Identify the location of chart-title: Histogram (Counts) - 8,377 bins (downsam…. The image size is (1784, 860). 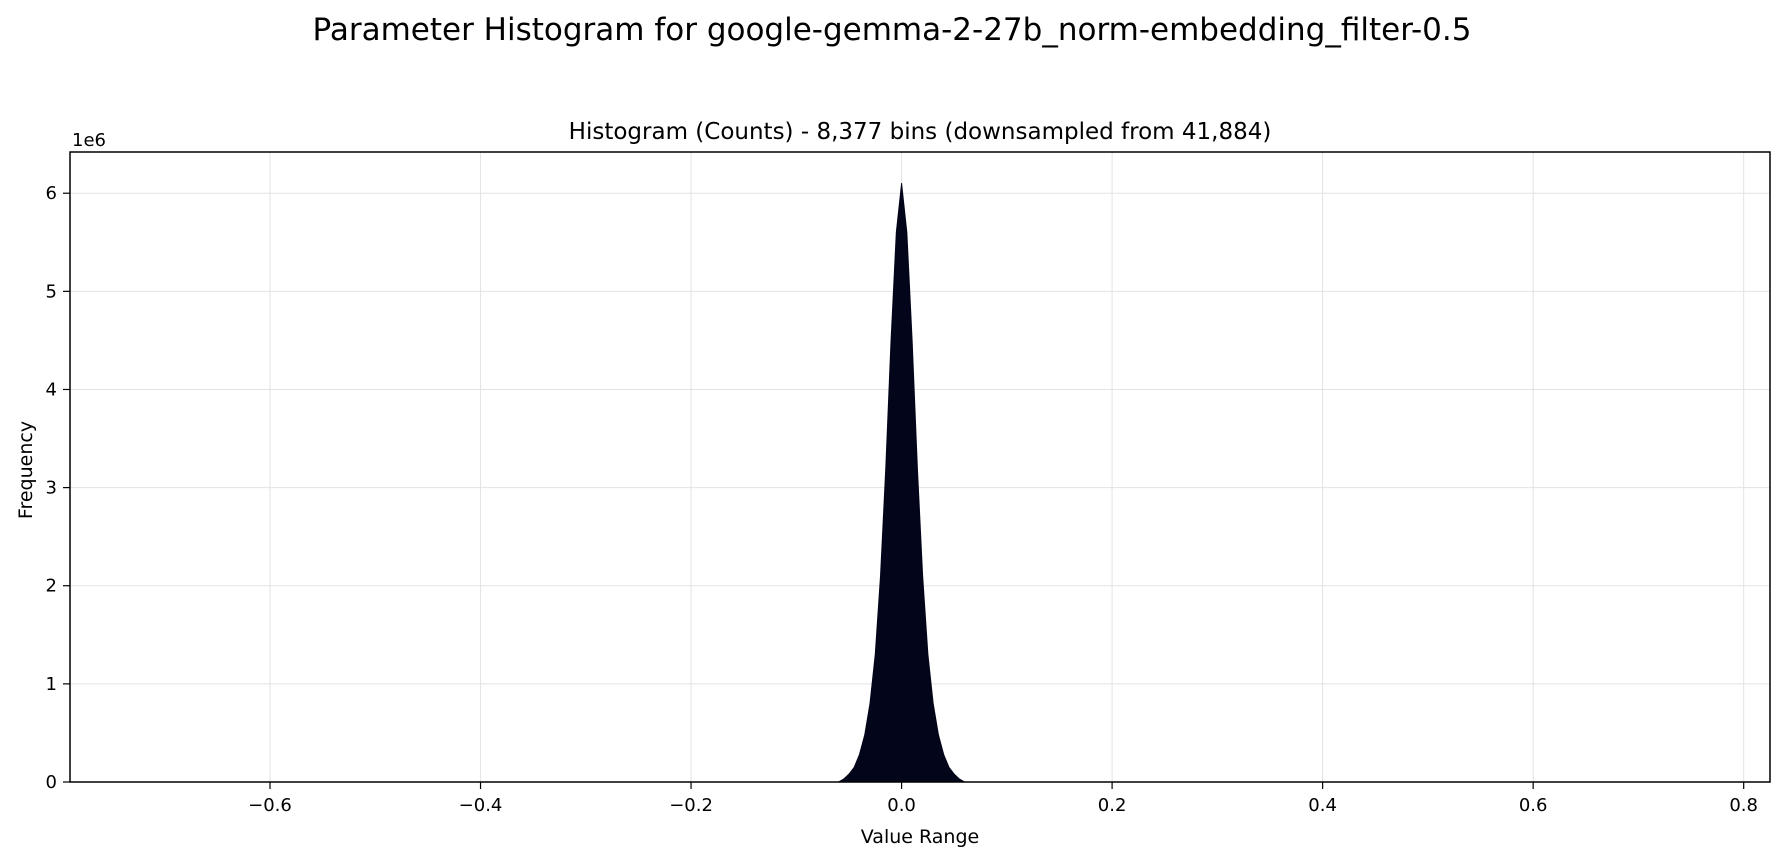
(920, 132).